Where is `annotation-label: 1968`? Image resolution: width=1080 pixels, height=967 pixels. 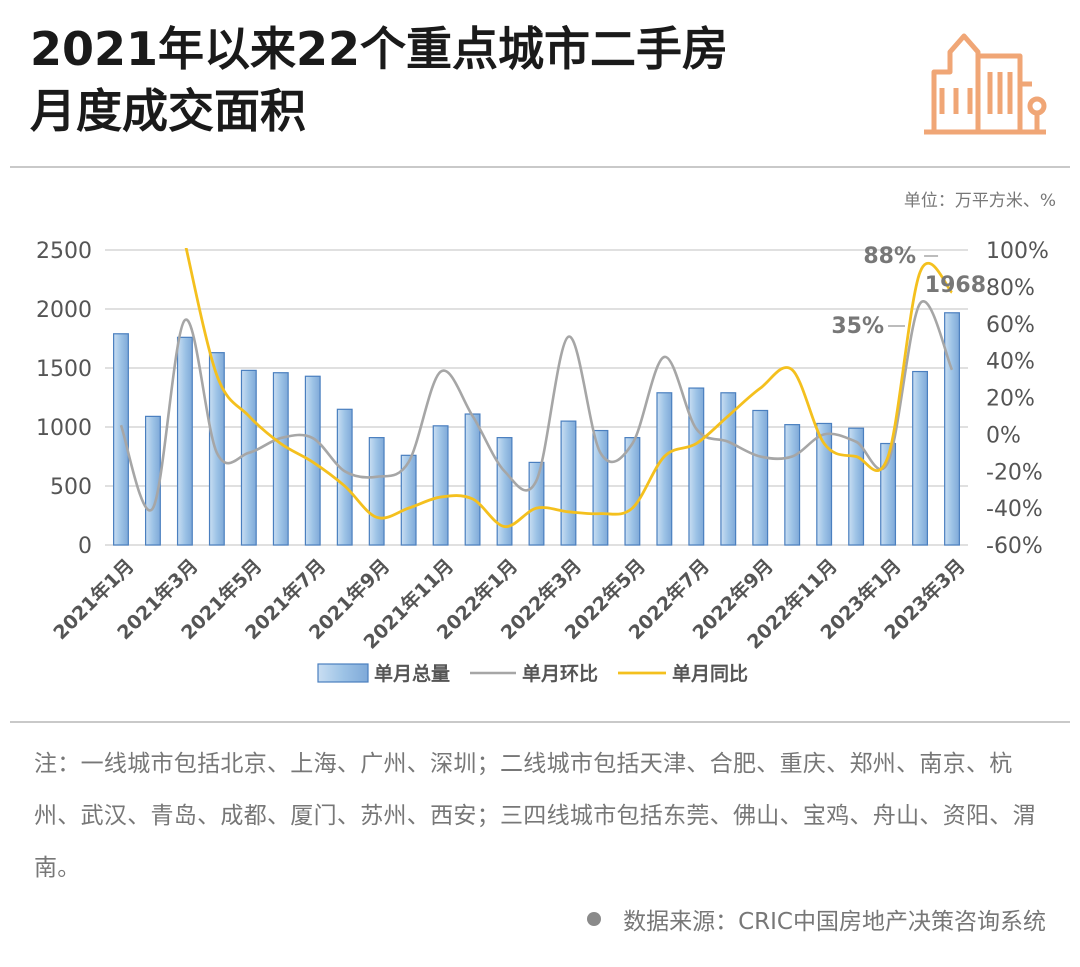 annotation-label: 1968 is located at coordinates (955, 285).